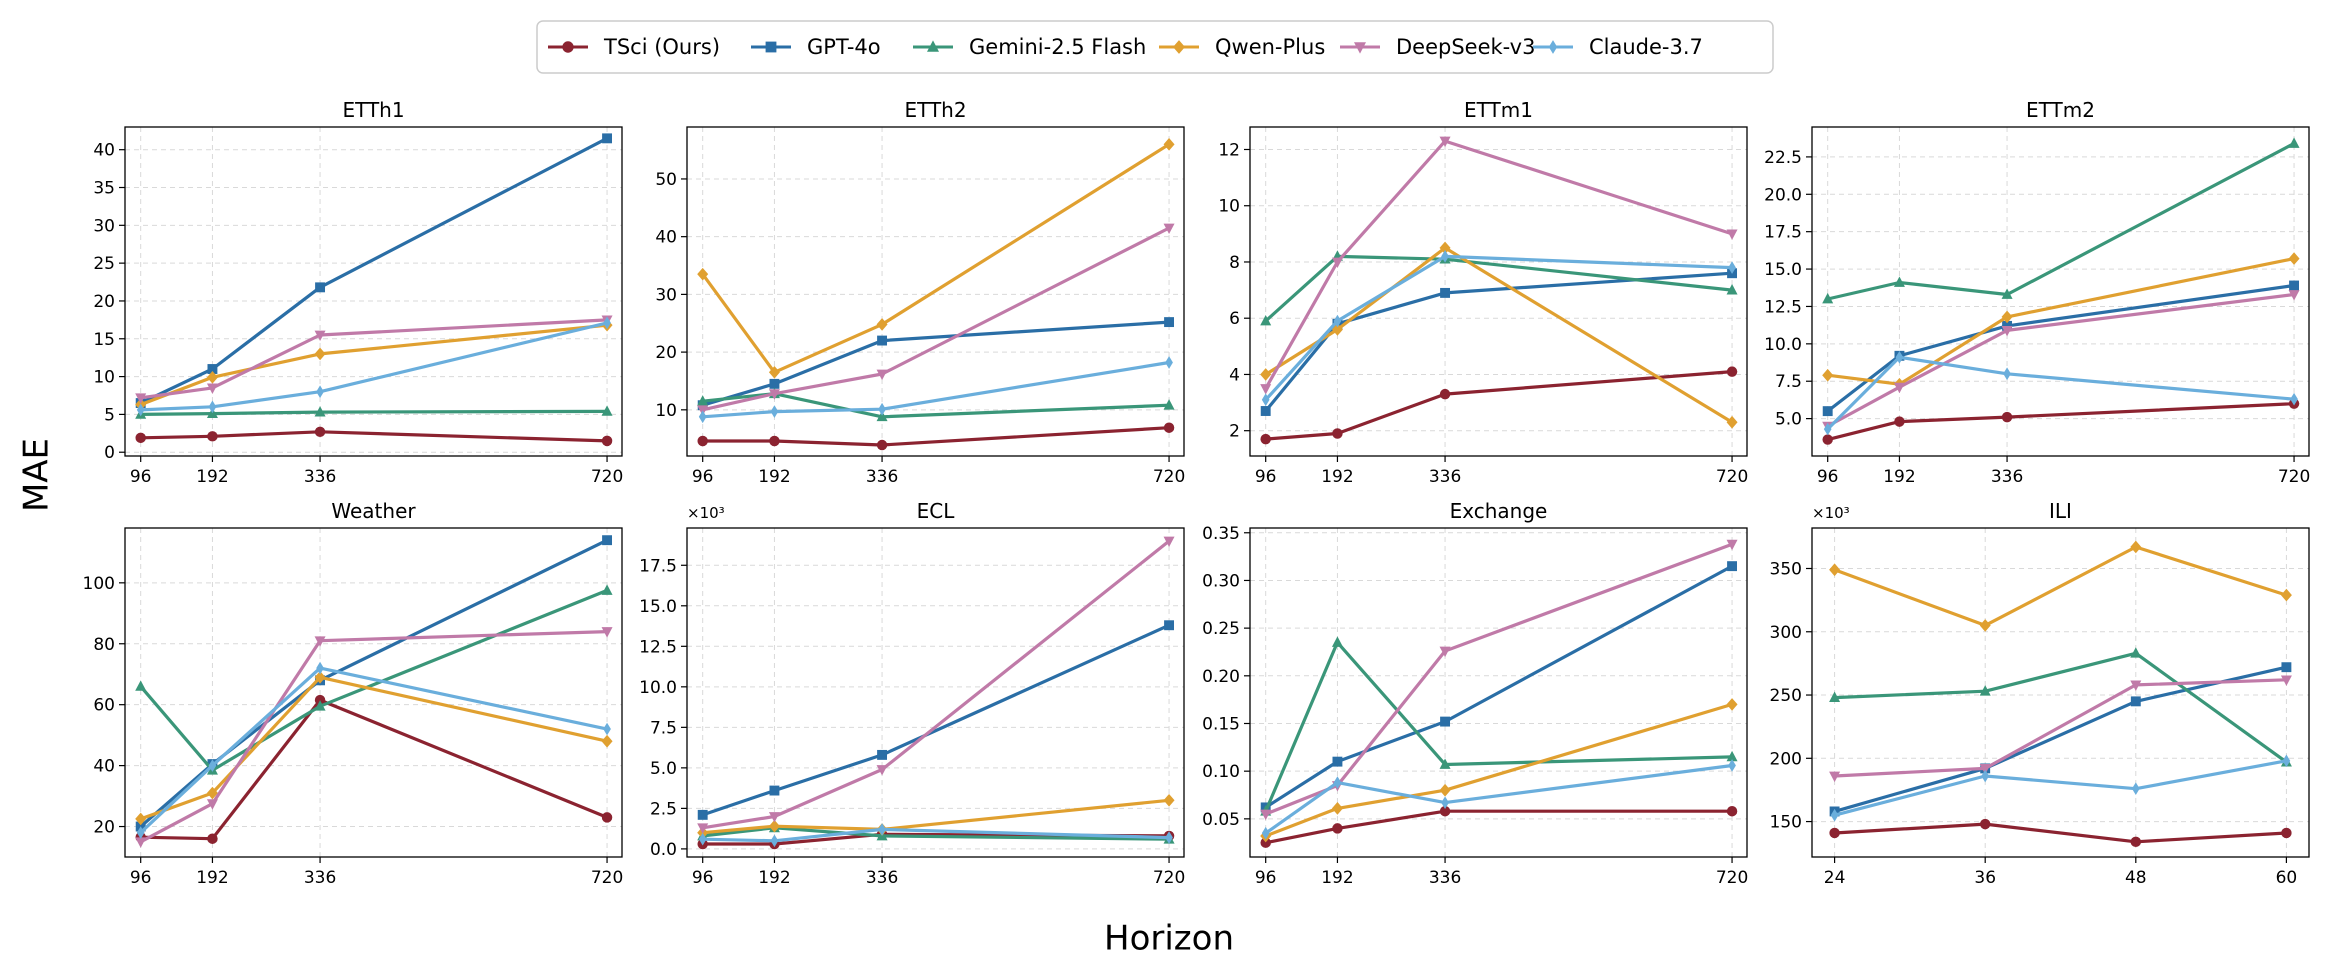  What do you see at coordinates (104, 226) in the screenshot?
I see `y-tick-label: 30` at bounding box center [104, 226].